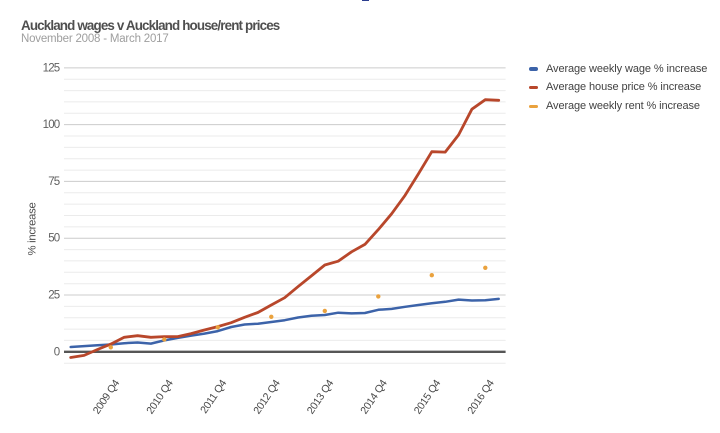 This screenshot has width=720, height=433. What do you see at coordinates (481, 396) in the screenshot?
I see `svg-text: 2016 Q4` at bounding box center [481, 396].